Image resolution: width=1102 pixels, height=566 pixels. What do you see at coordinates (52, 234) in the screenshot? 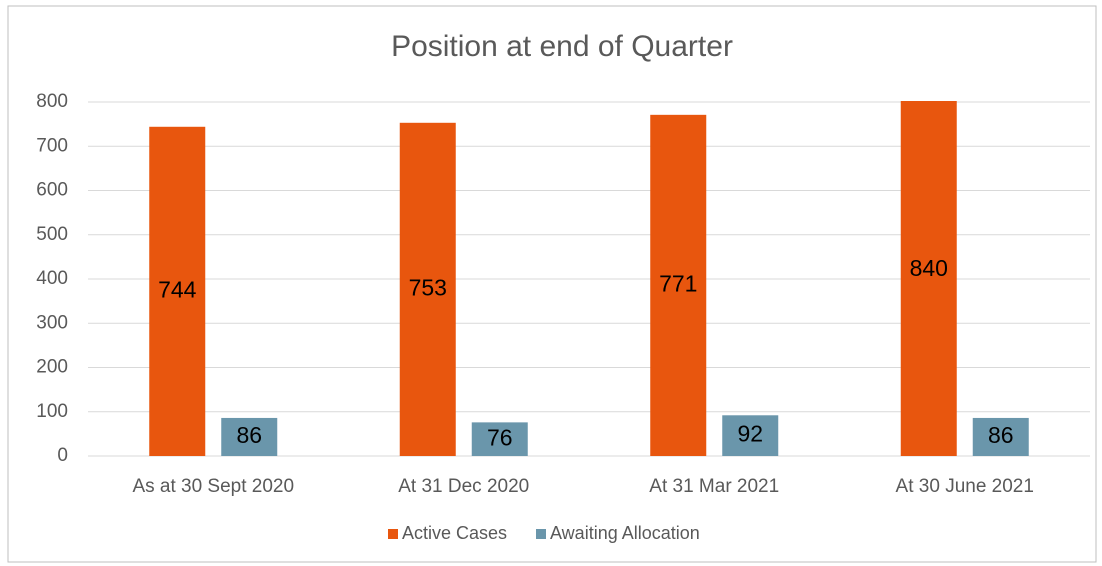
I see `y-tick-label: 500` at bounding box center [52, 234].